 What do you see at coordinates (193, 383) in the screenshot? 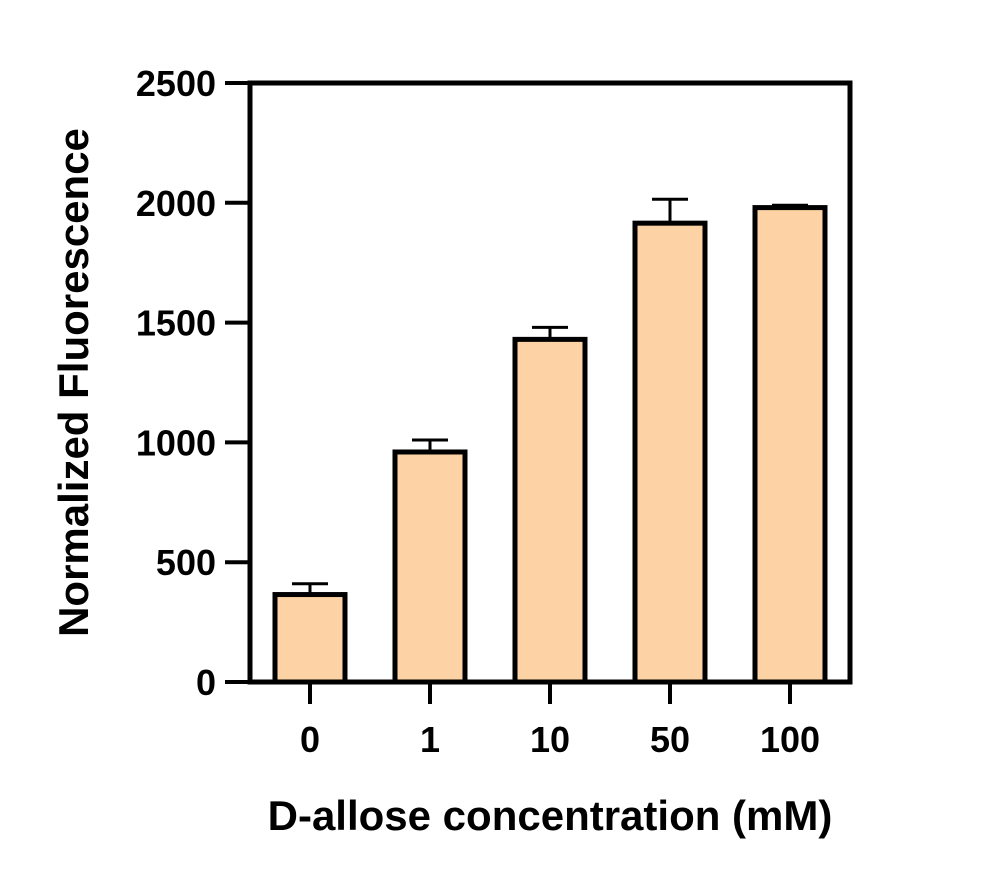
I see `y-axis-ticks: 0 500 1000 1500 2000 2500` at bounding box center [193, 383].